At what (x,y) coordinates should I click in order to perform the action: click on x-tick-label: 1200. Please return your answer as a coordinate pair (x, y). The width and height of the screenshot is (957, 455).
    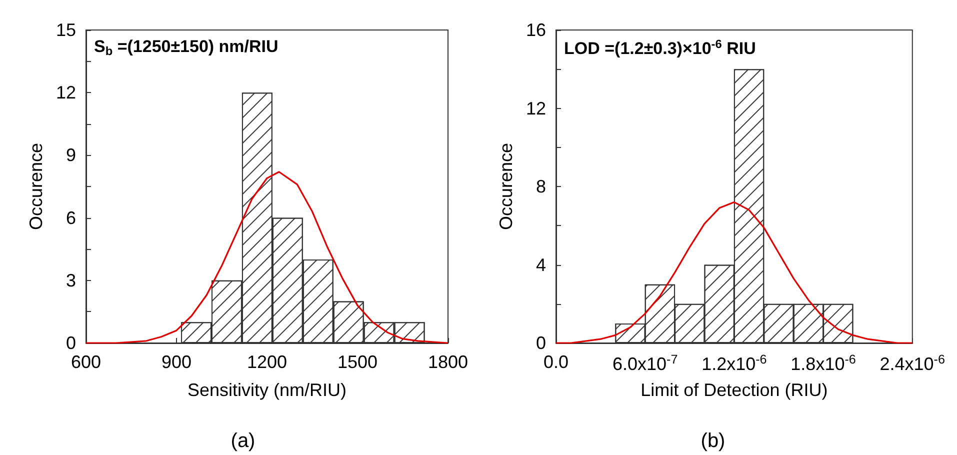
    Looking at the image, I should click on (267, 362).